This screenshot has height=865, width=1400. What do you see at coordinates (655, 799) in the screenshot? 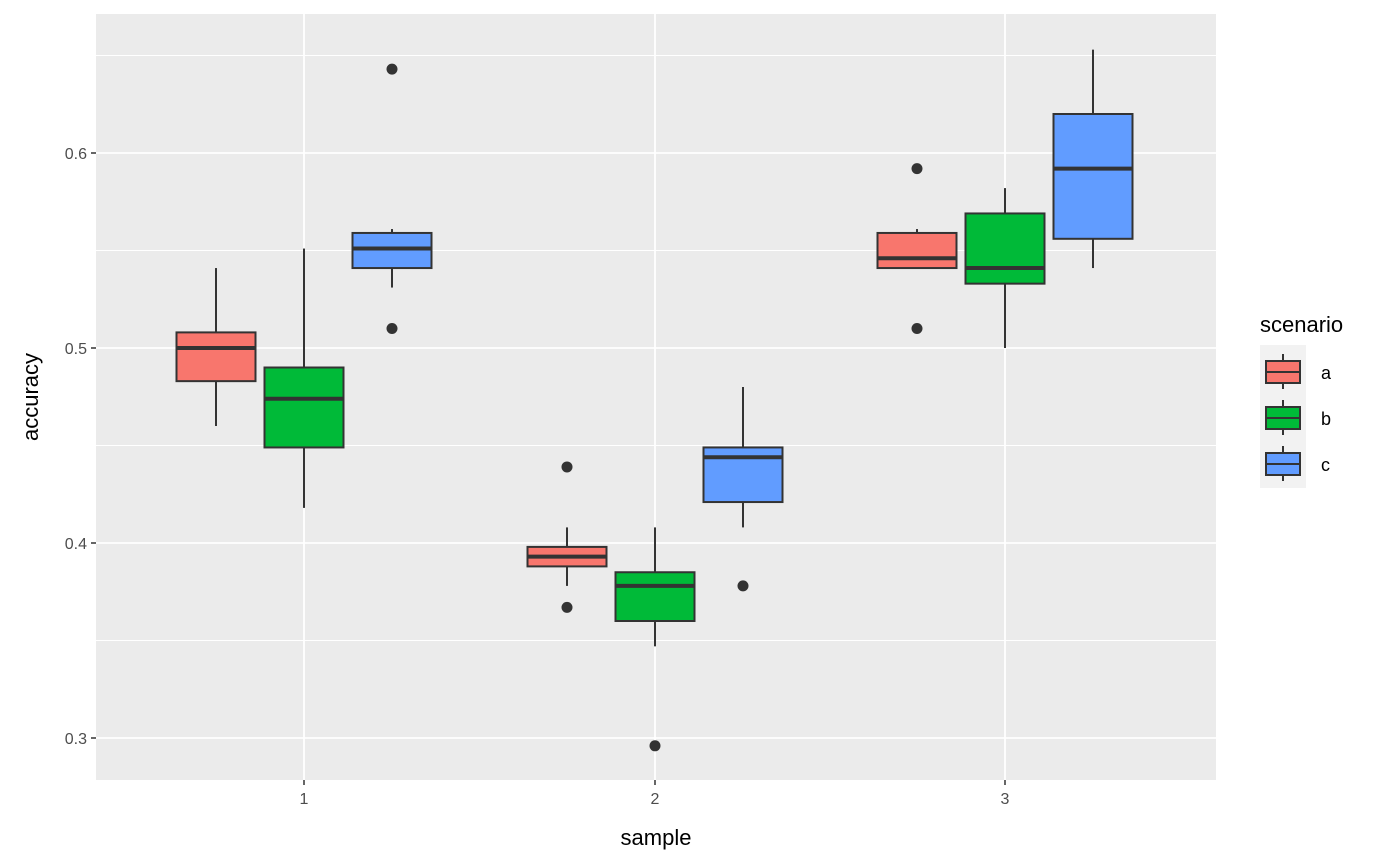
I see `x-tick-label: 2` at bounding box center [655, 799].